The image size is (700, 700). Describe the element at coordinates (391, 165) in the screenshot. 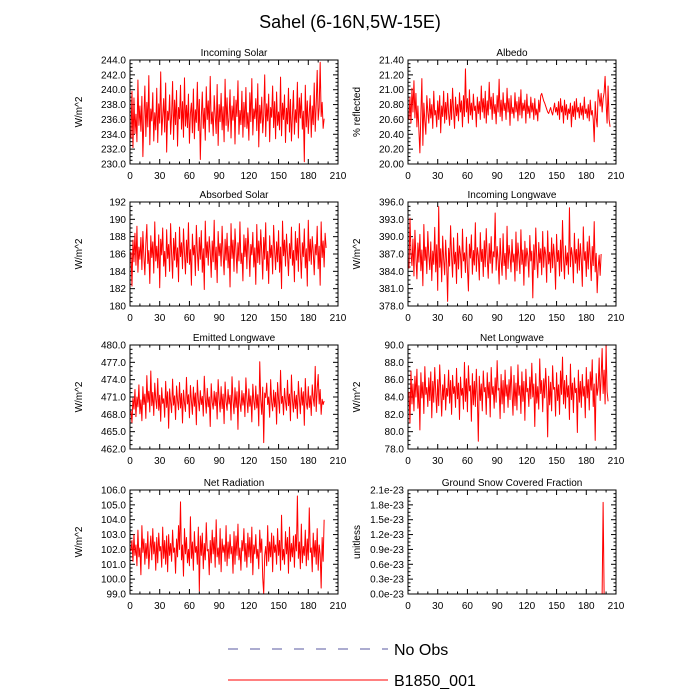

I see `y-tick-label: 20.00` at that location.